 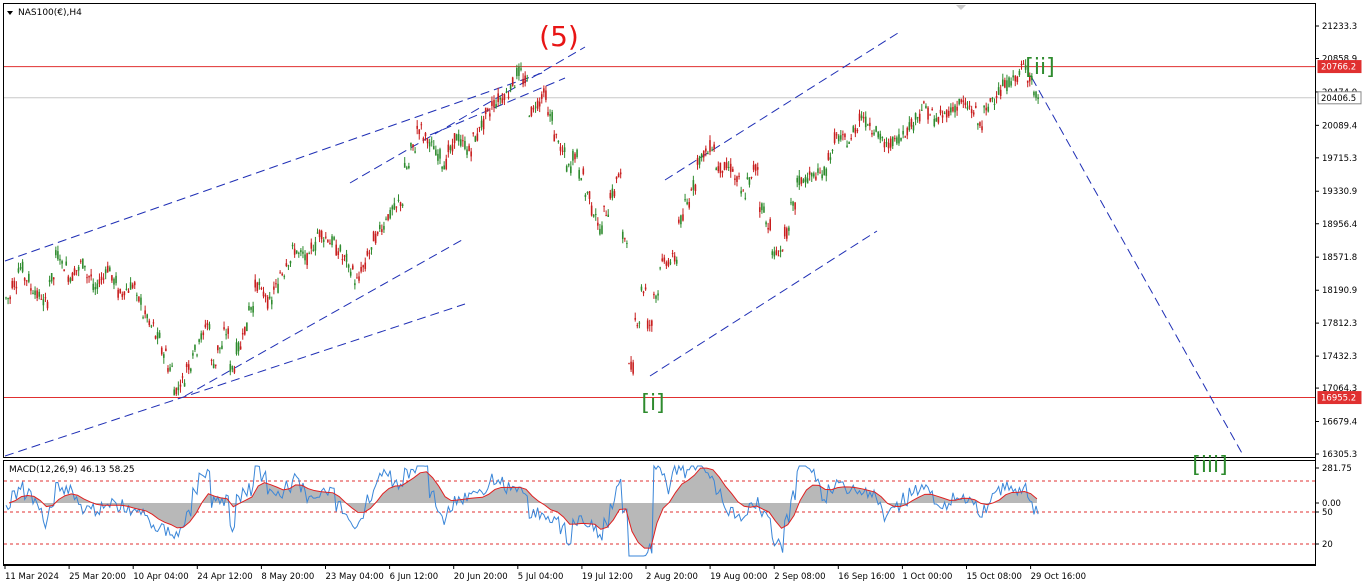 I want to click on svg-text: 16955.2, so click(x=1338, y=399).